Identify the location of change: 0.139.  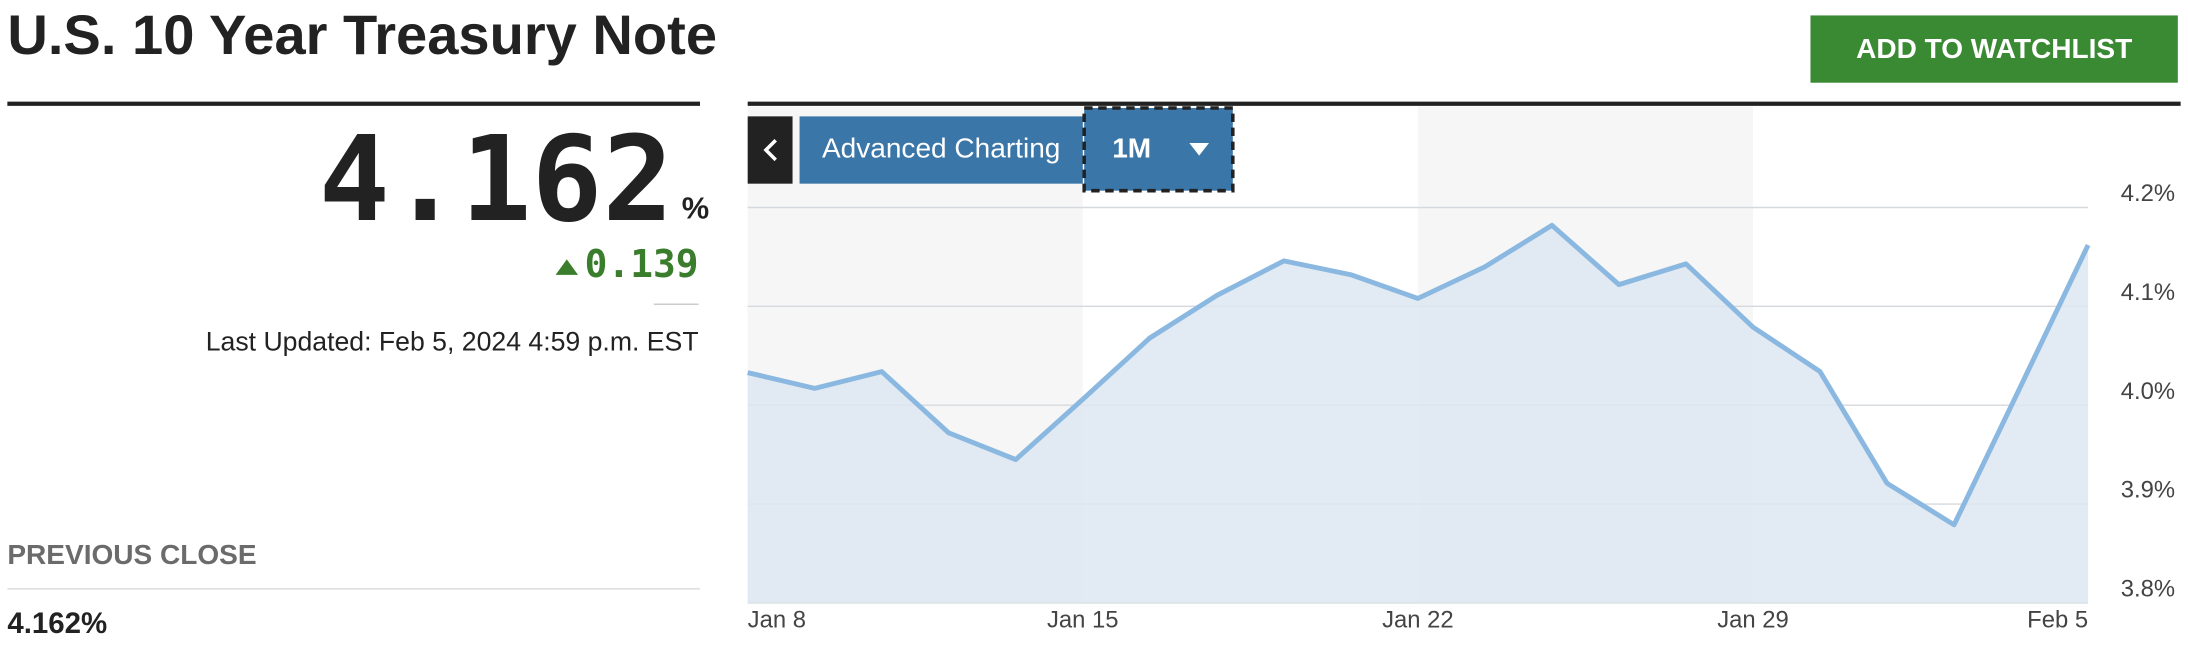
(642, 264).